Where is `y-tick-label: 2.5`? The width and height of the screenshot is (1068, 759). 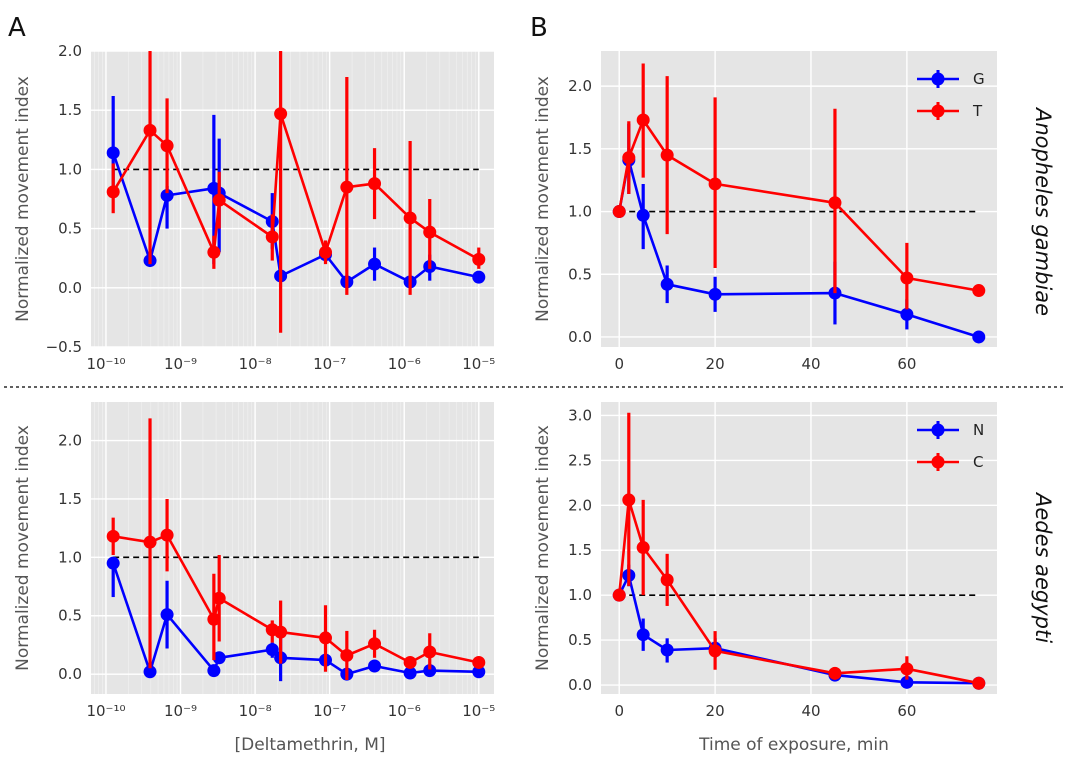
y-tick-label: 2.5 is located at coordinates (580, 460).